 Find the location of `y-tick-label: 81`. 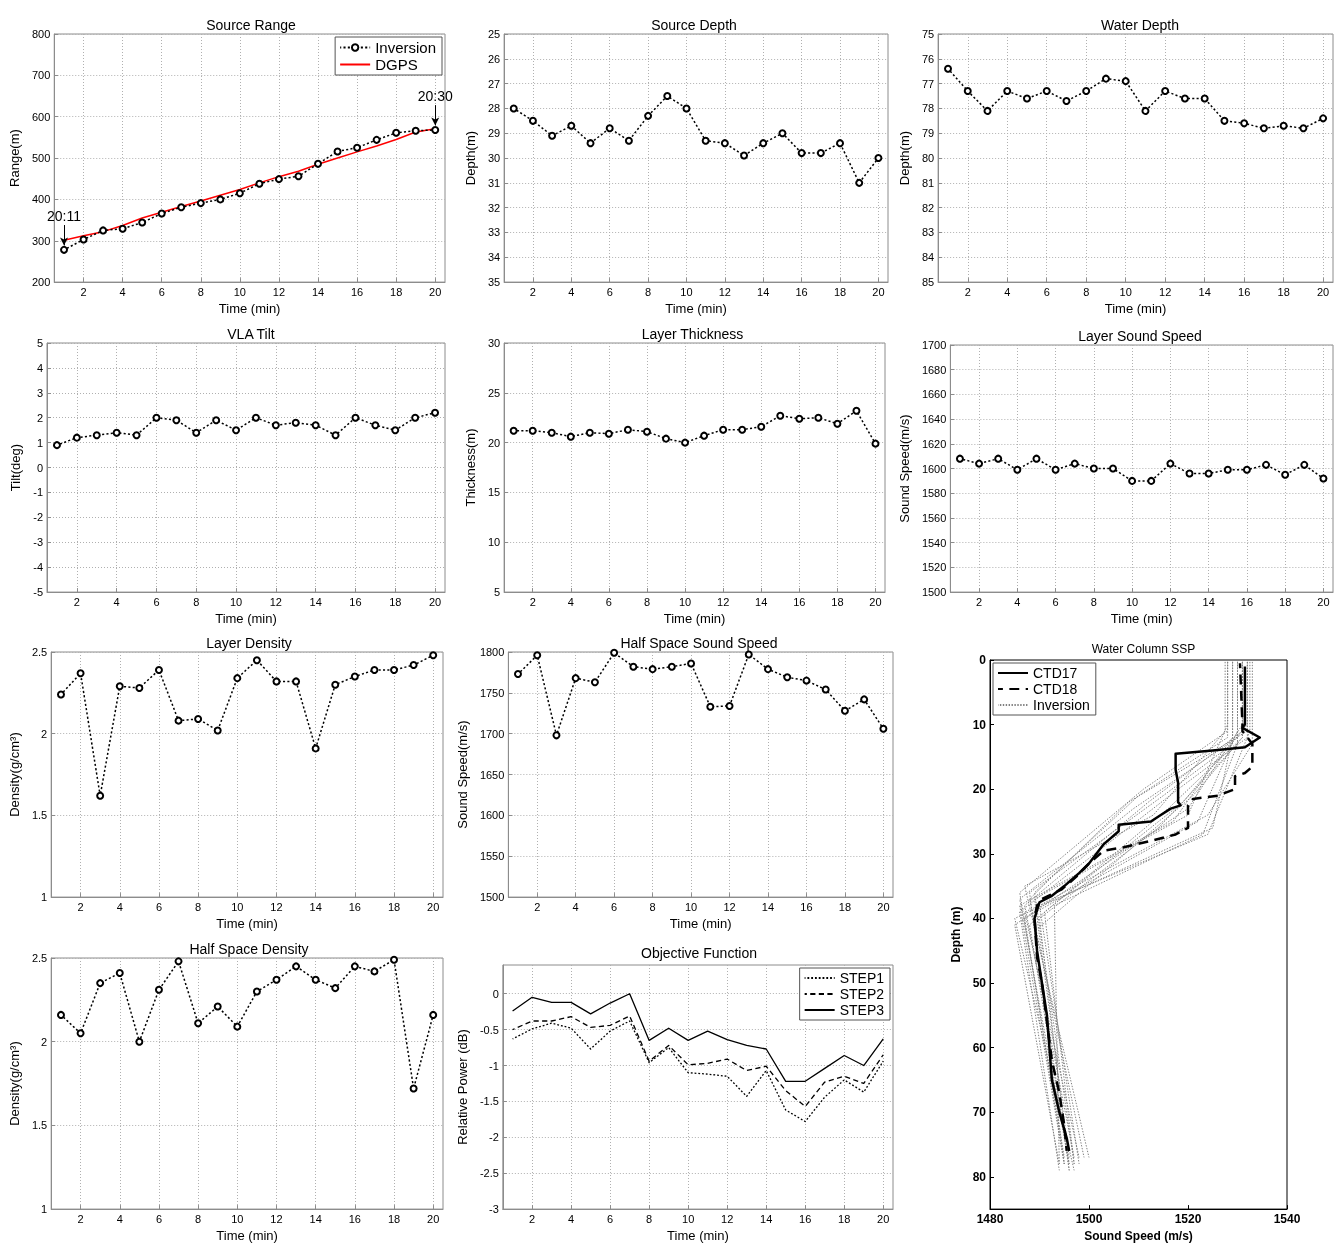

y-tick-label: 81 is located at coordinates (928, 182).